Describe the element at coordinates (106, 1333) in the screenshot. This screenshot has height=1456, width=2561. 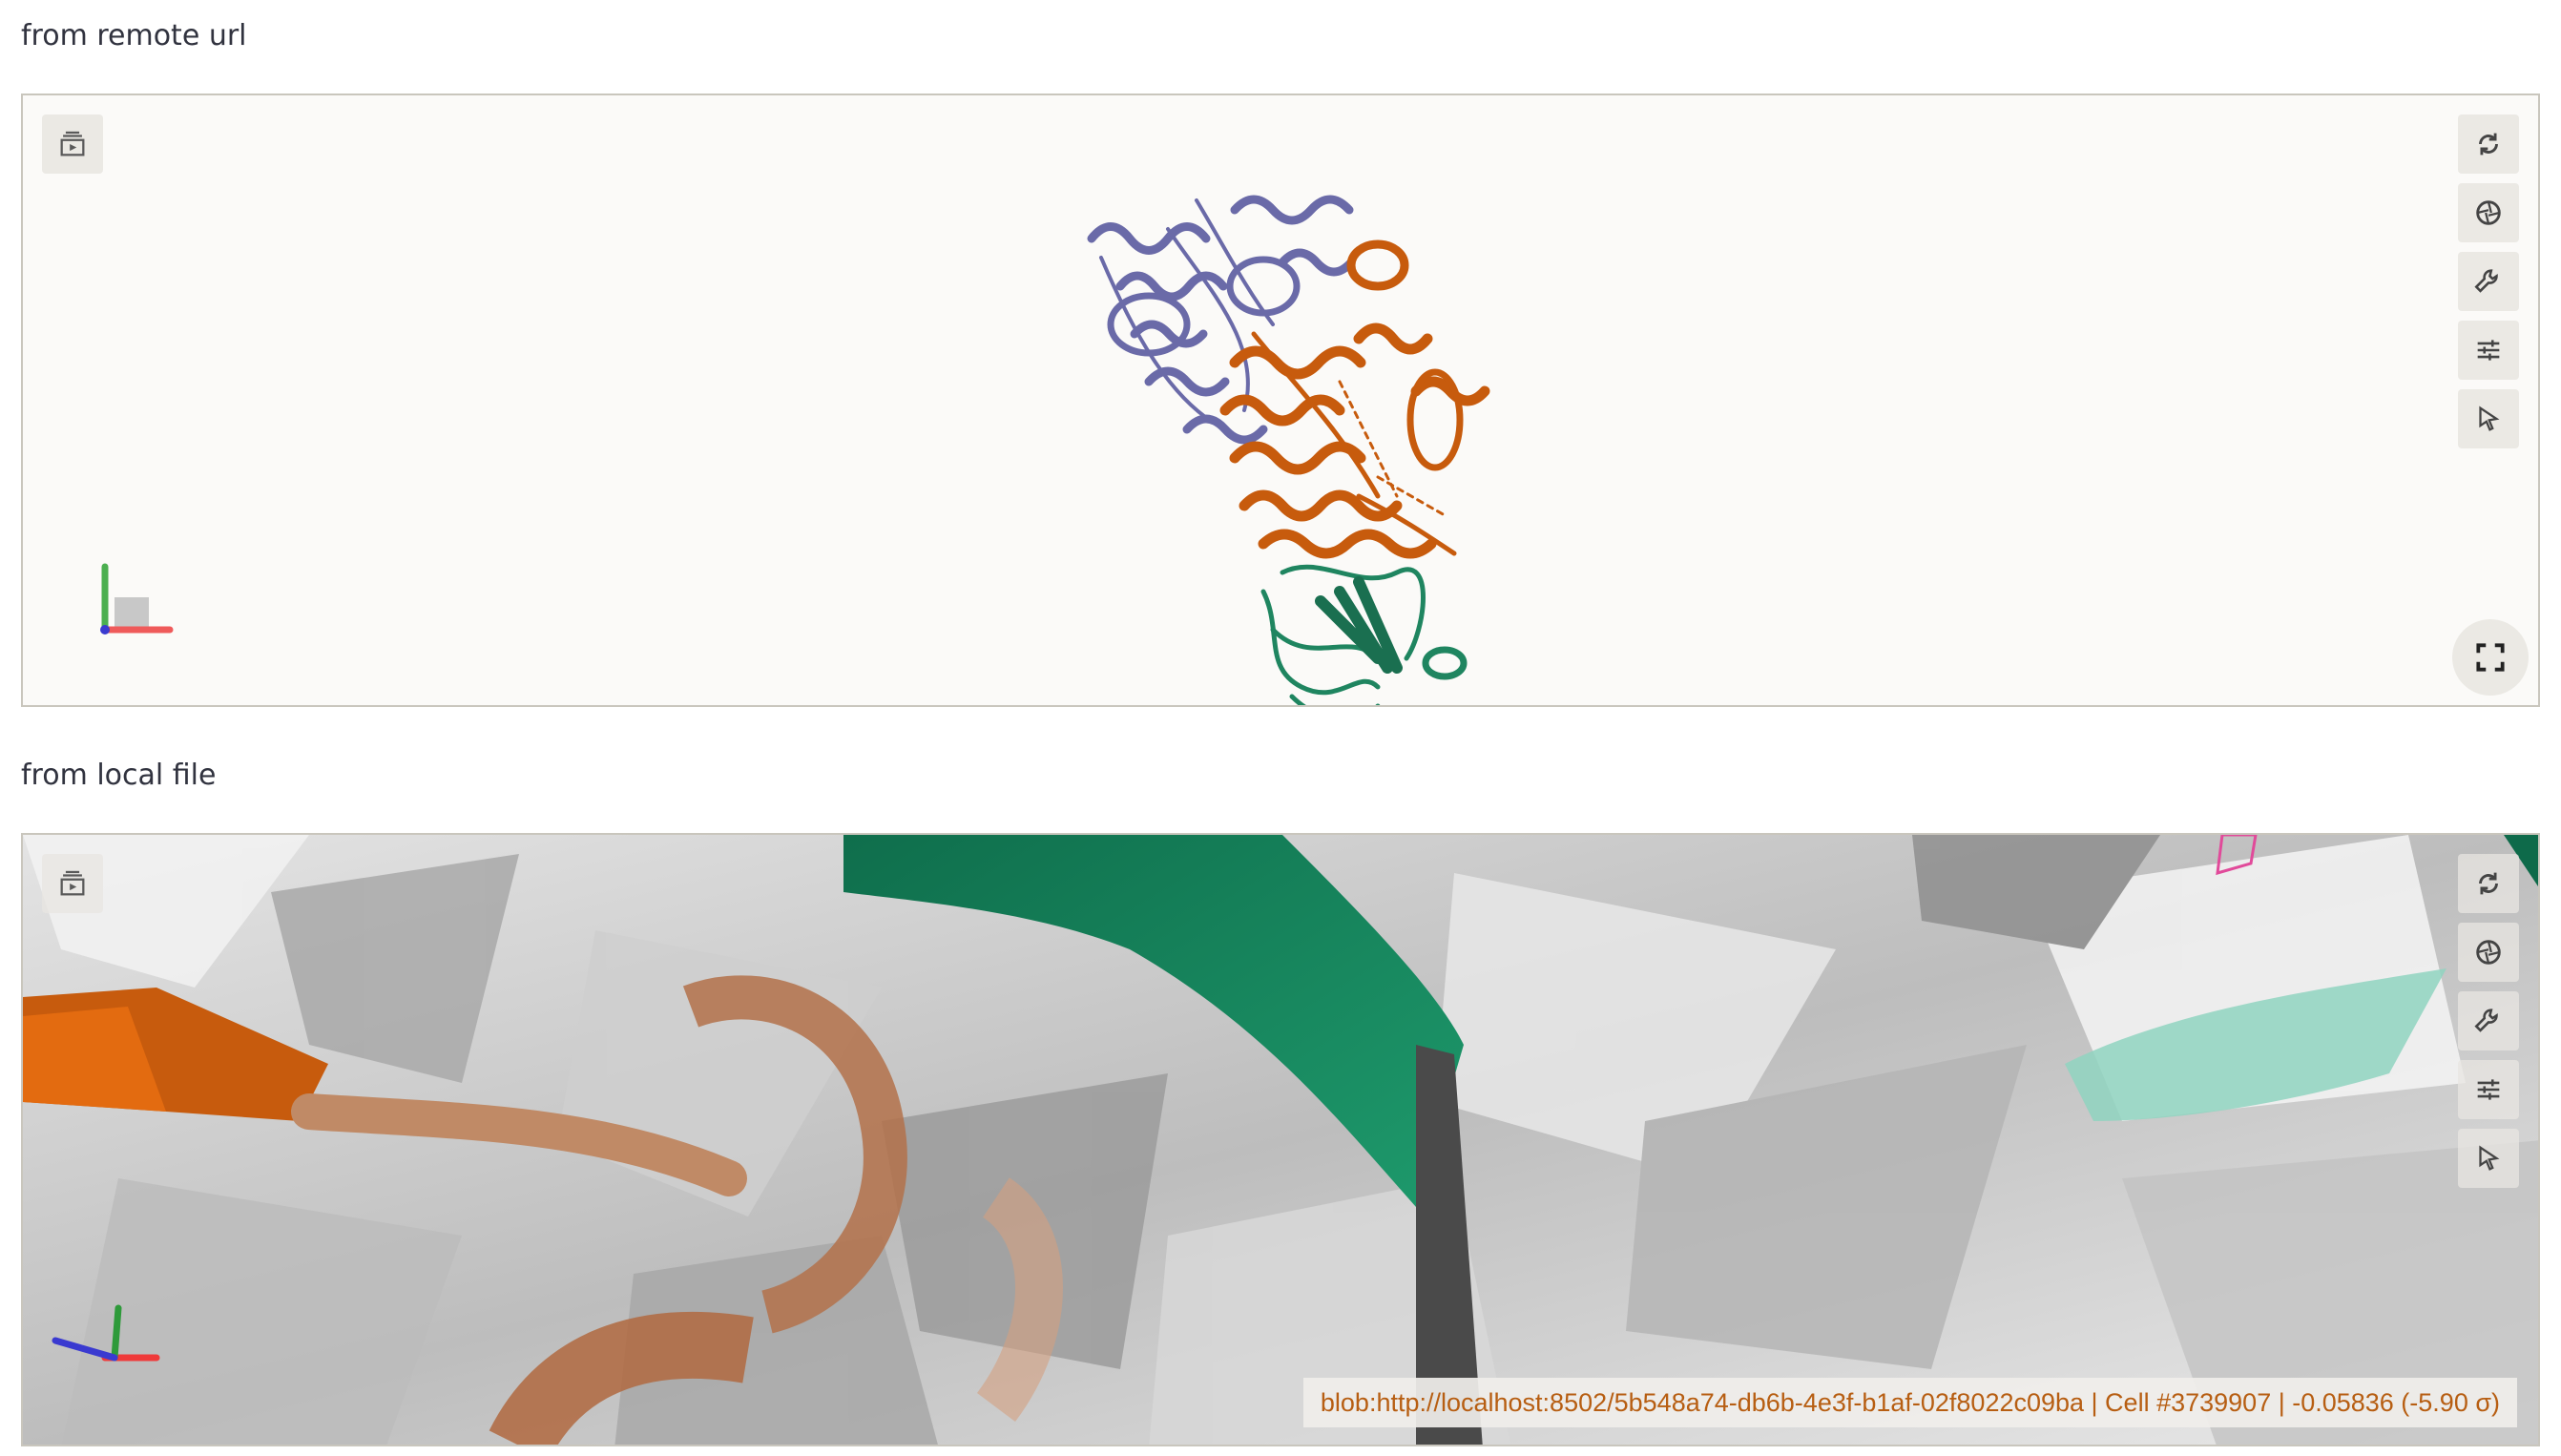
I see `axes-indicator-local` at that location.